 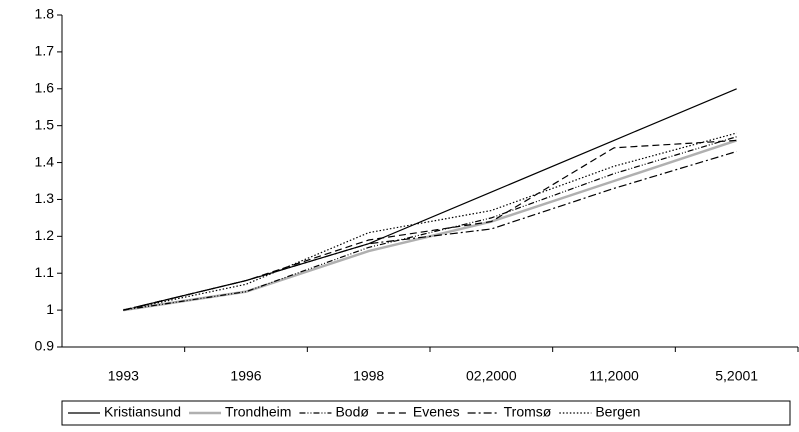 What do you see at coordinates (258, 412) in the screenshot?
I see `legend-label: Trondheim` at bounding box center [258, 412].